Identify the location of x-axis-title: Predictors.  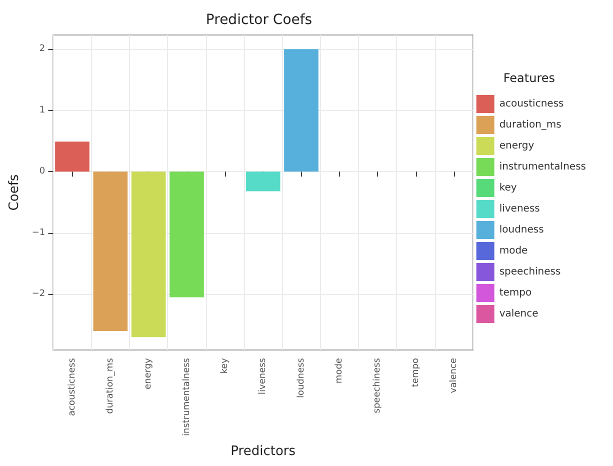
(263, 451).